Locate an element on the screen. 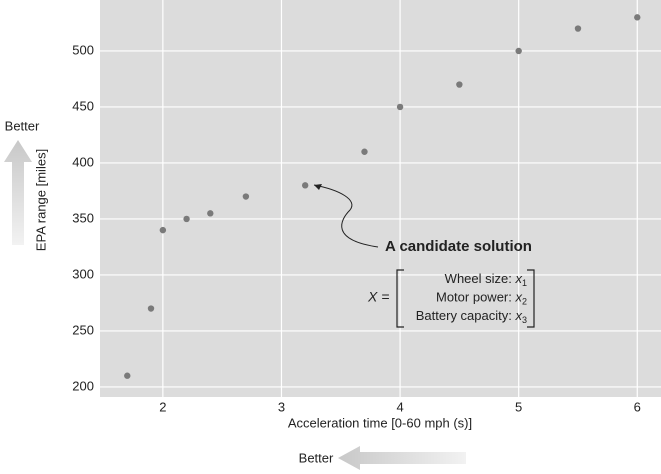 The image size is (661, 474). x-tick-label: 5 is located at coordinates (518, 406).